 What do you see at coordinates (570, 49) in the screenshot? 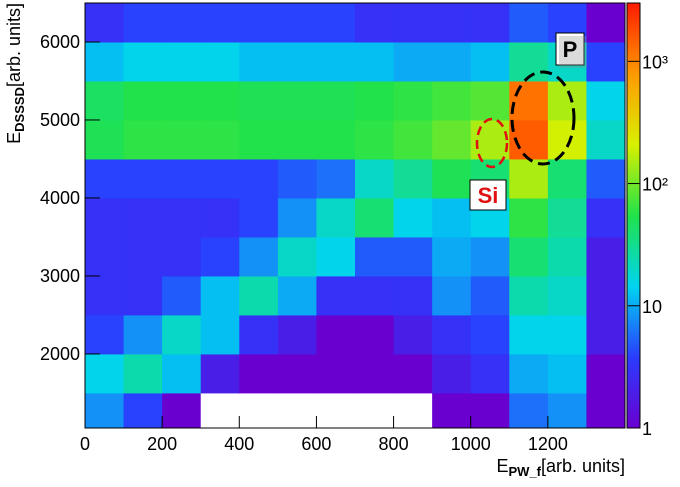
I see `annotation: P` at bounding box center [570, 49].